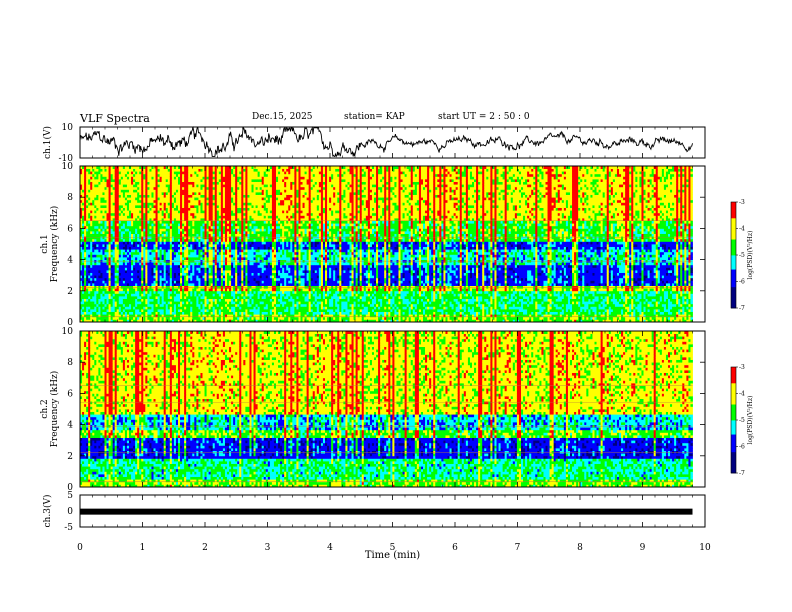 The height and width of the screenshot is (612, 792). Describe the element at coordinates (68, 128) in the screenshot. I see `y-tick-label: 10` at that location.